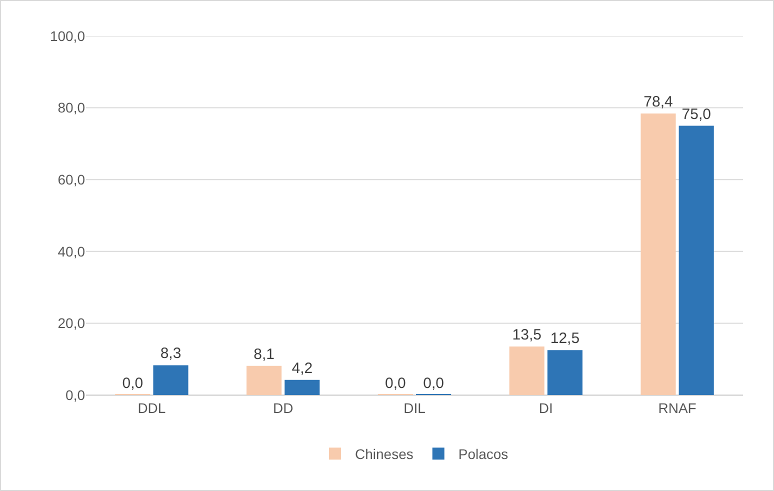  I want to click on data-label: 4,2, so click(302, 368).